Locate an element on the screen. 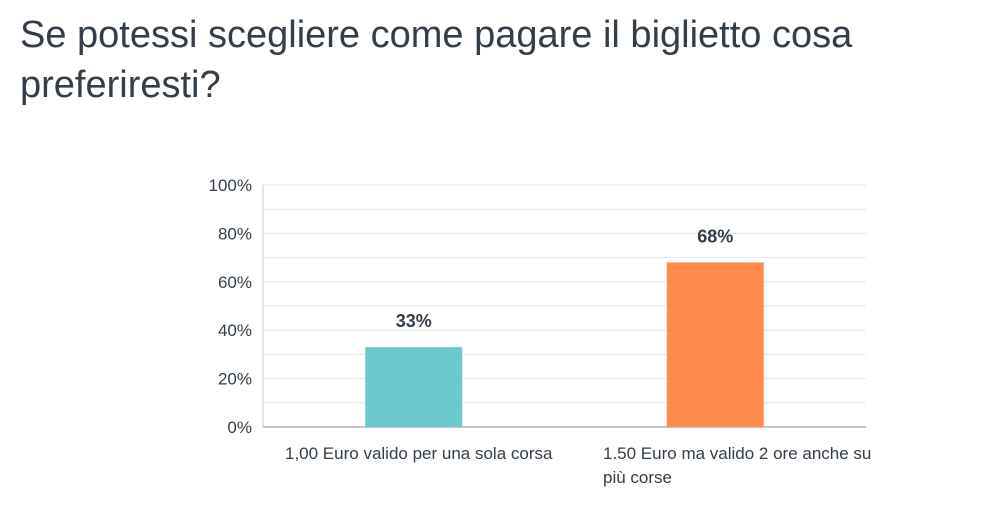 This screenshot has width=1000, height=519. y-tick-label: 80% is located at coordinates (235, 233).